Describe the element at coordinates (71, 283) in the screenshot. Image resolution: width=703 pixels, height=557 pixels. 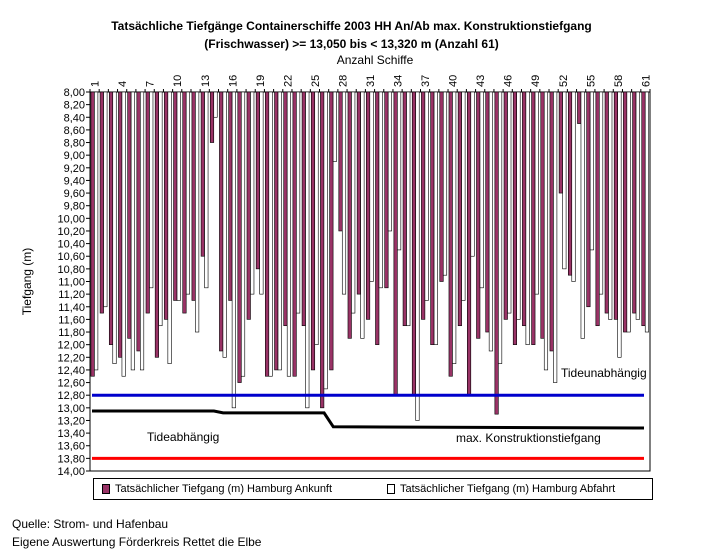
I see `y-tick-label: 11,00` at that location.